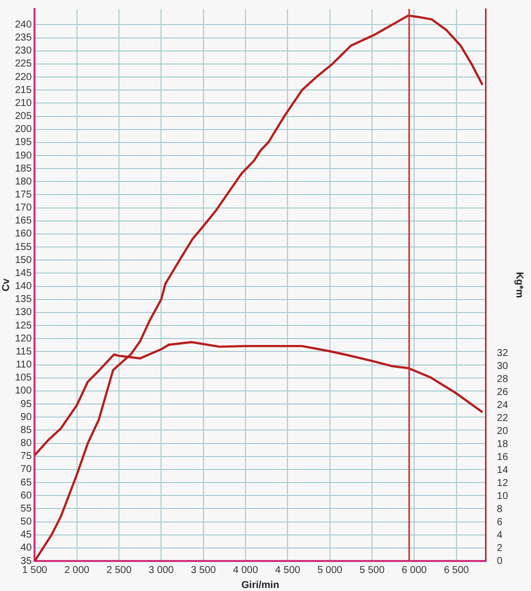  What do you see at coordinates (23, 378) in the screenshot?
I see `y-tick-label: 105` at bounding box center [23, 378].